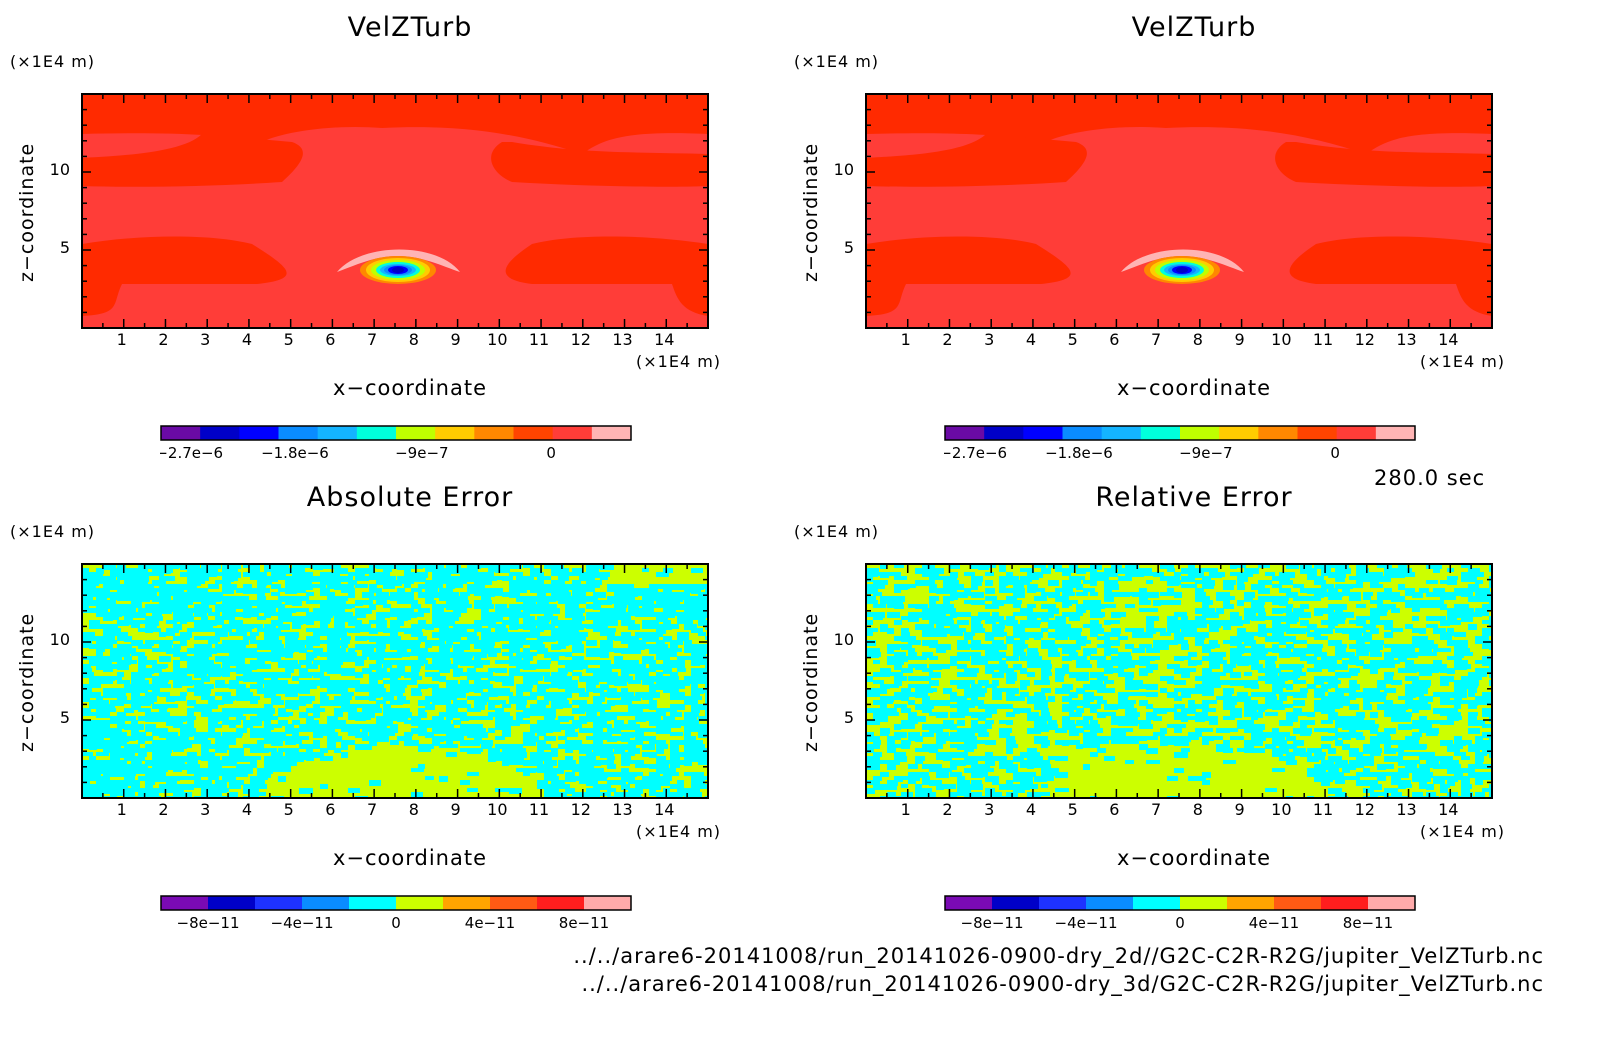 This screenshot has height=1054, width=1604. Describe the element at coordinates (372, 809) in the screenshot. I see `x-tick-label: 7` at that location.